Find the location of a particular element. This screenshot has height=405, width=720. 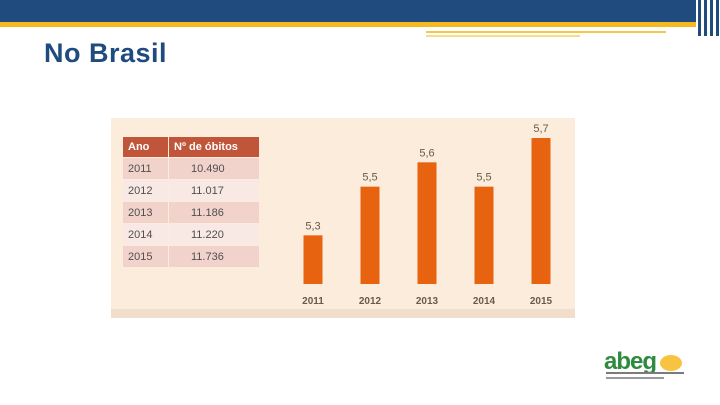

table-row: 2015 11.736 is located at coordinates (191, 256).